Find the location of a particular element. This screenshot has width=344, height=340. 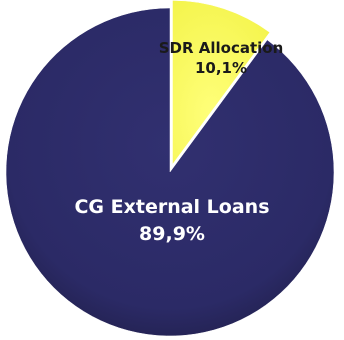

slice-name-label: CG External Loans is located at coordinates (171, 207).